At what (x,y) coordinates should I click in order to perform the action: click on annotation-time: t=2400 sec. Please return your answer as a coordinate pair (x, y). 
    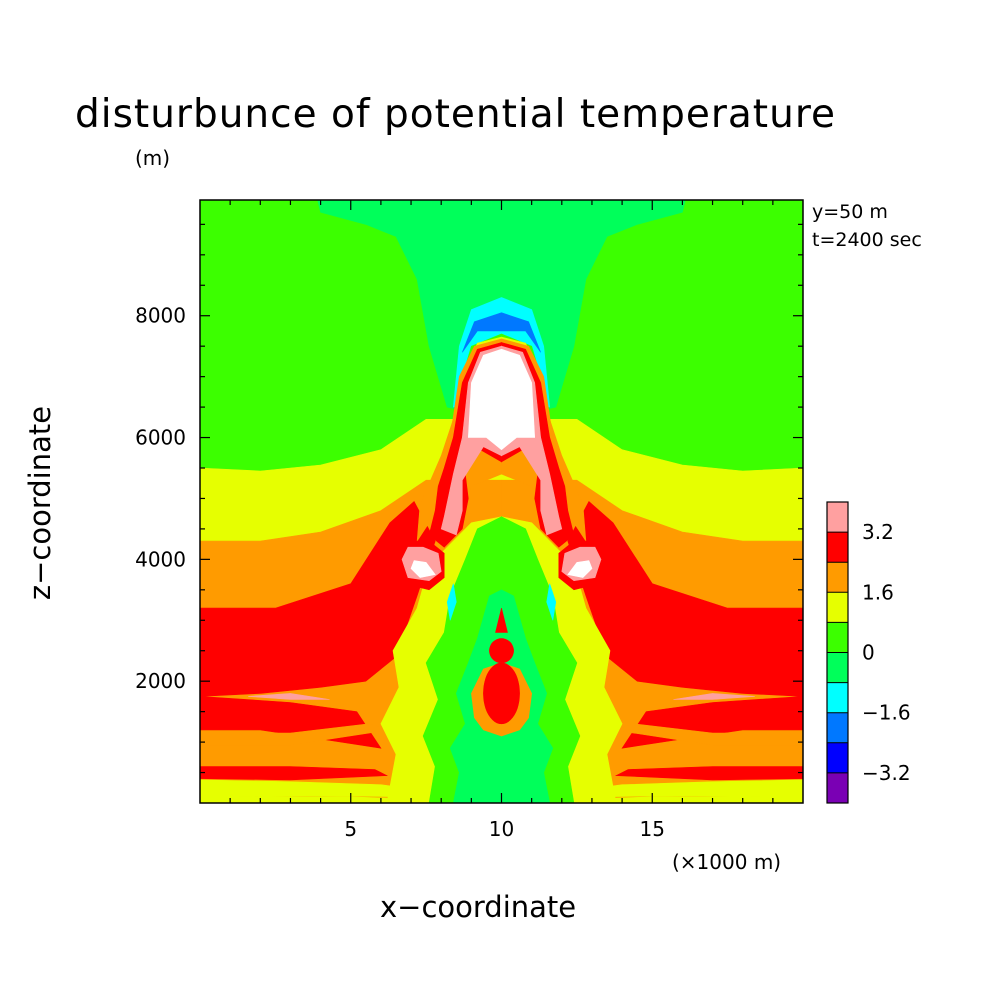
    Looking at the image, I should click on (867, 240).